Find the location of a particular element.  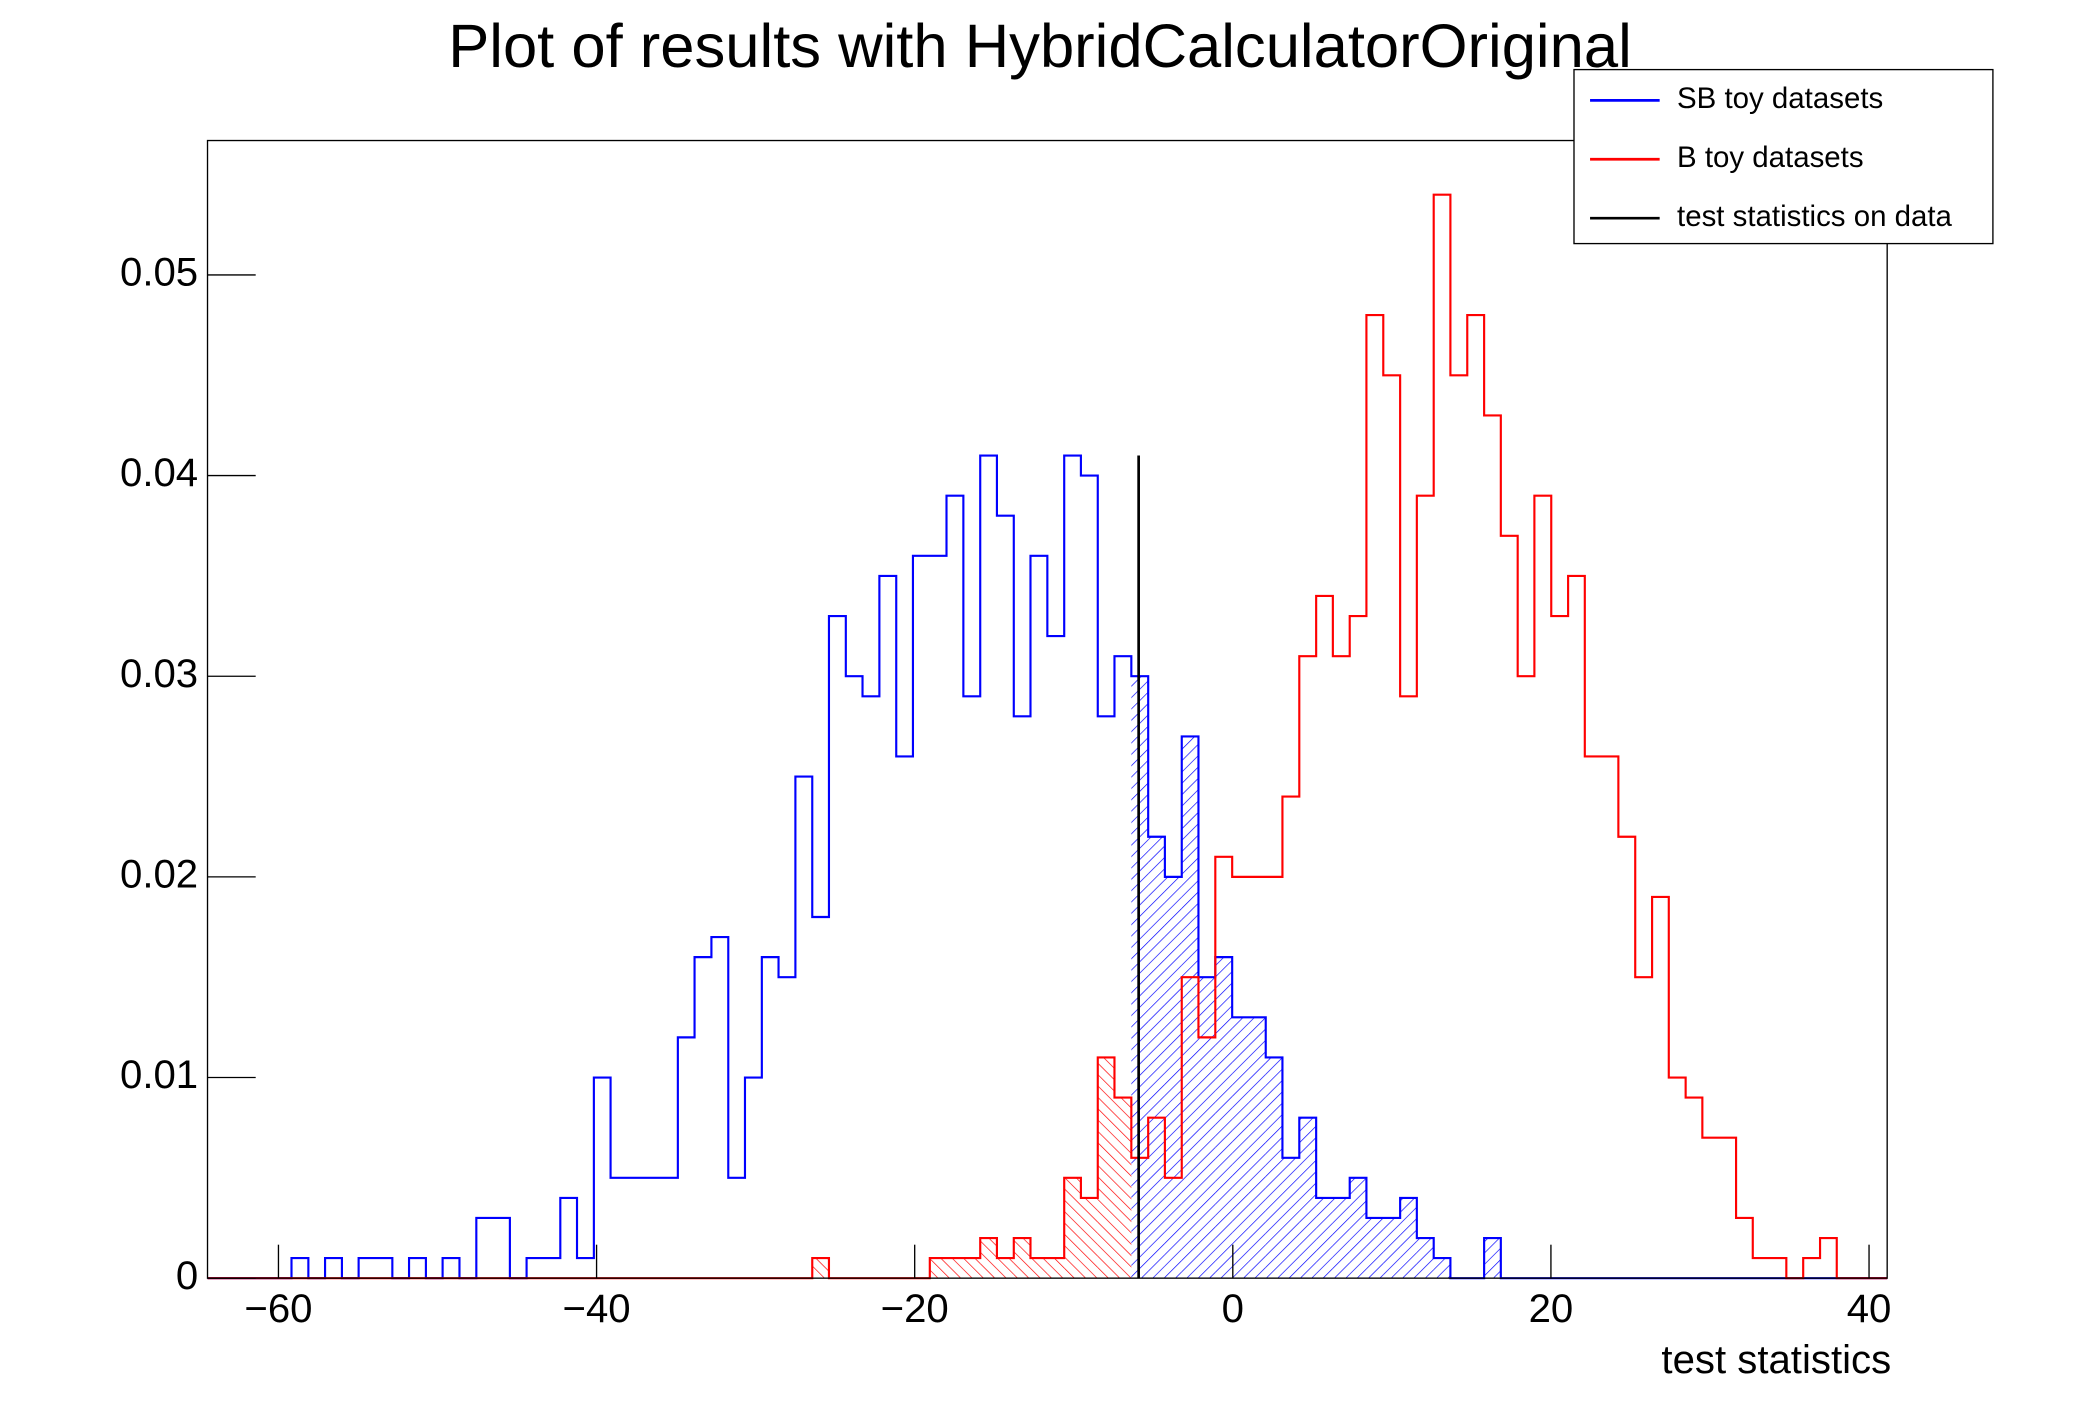

y-tick-label: 0.01 is located at coordinates (159, 1074).